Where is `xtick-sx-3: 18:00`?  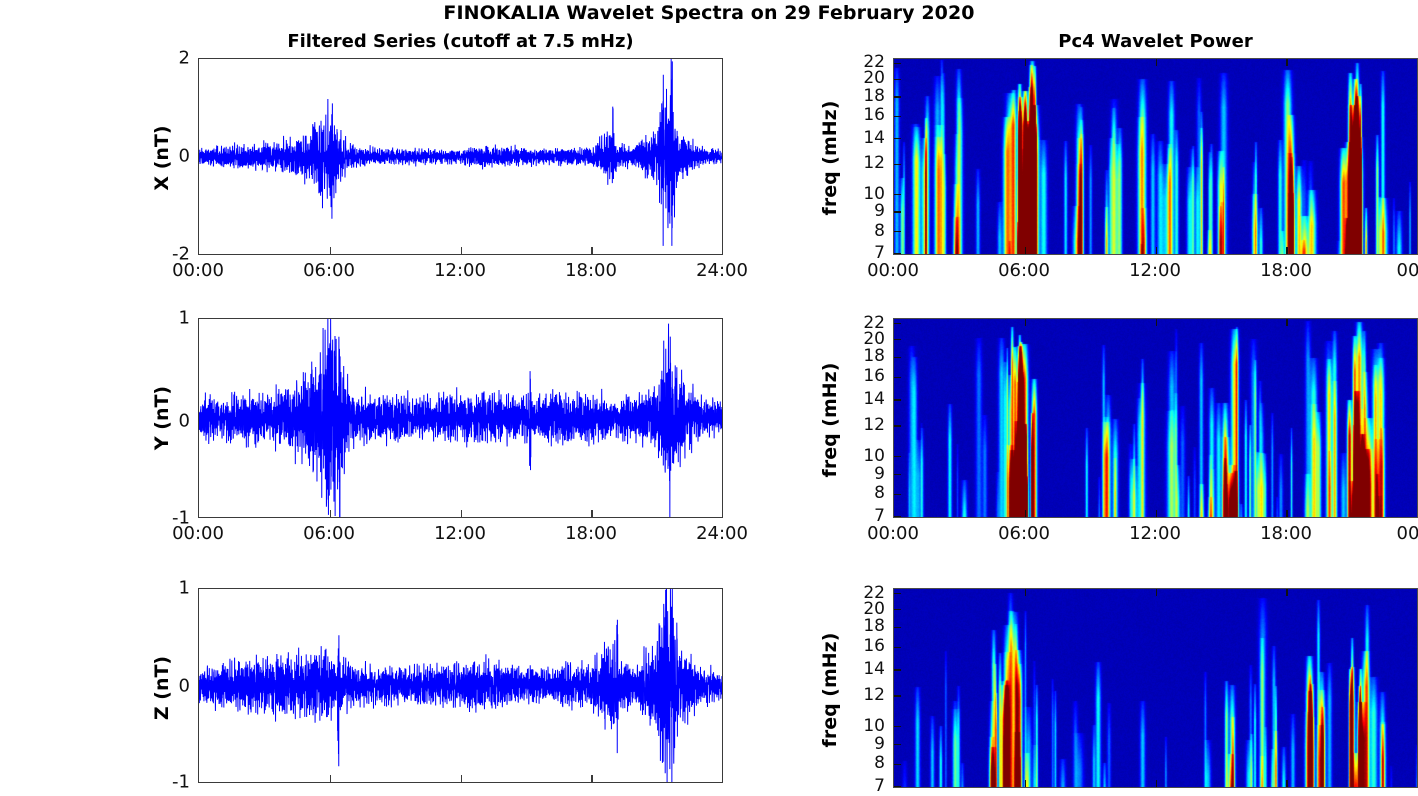 xtick-sx-3: 18:00 is located at coordinates (1286, 270).